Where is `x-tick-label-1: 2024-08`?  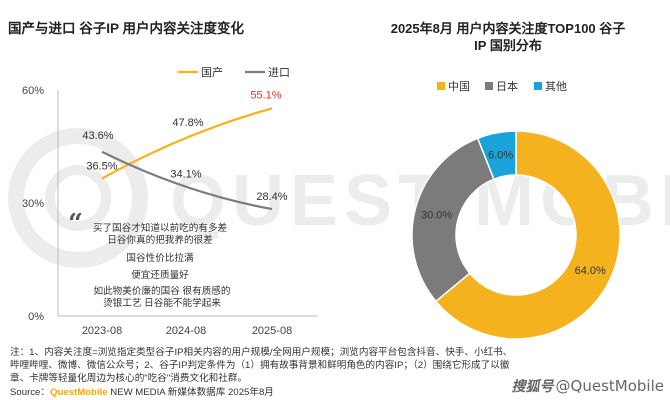 x-tick-label-1: 2024-08 is located at coordinates (186, 331).